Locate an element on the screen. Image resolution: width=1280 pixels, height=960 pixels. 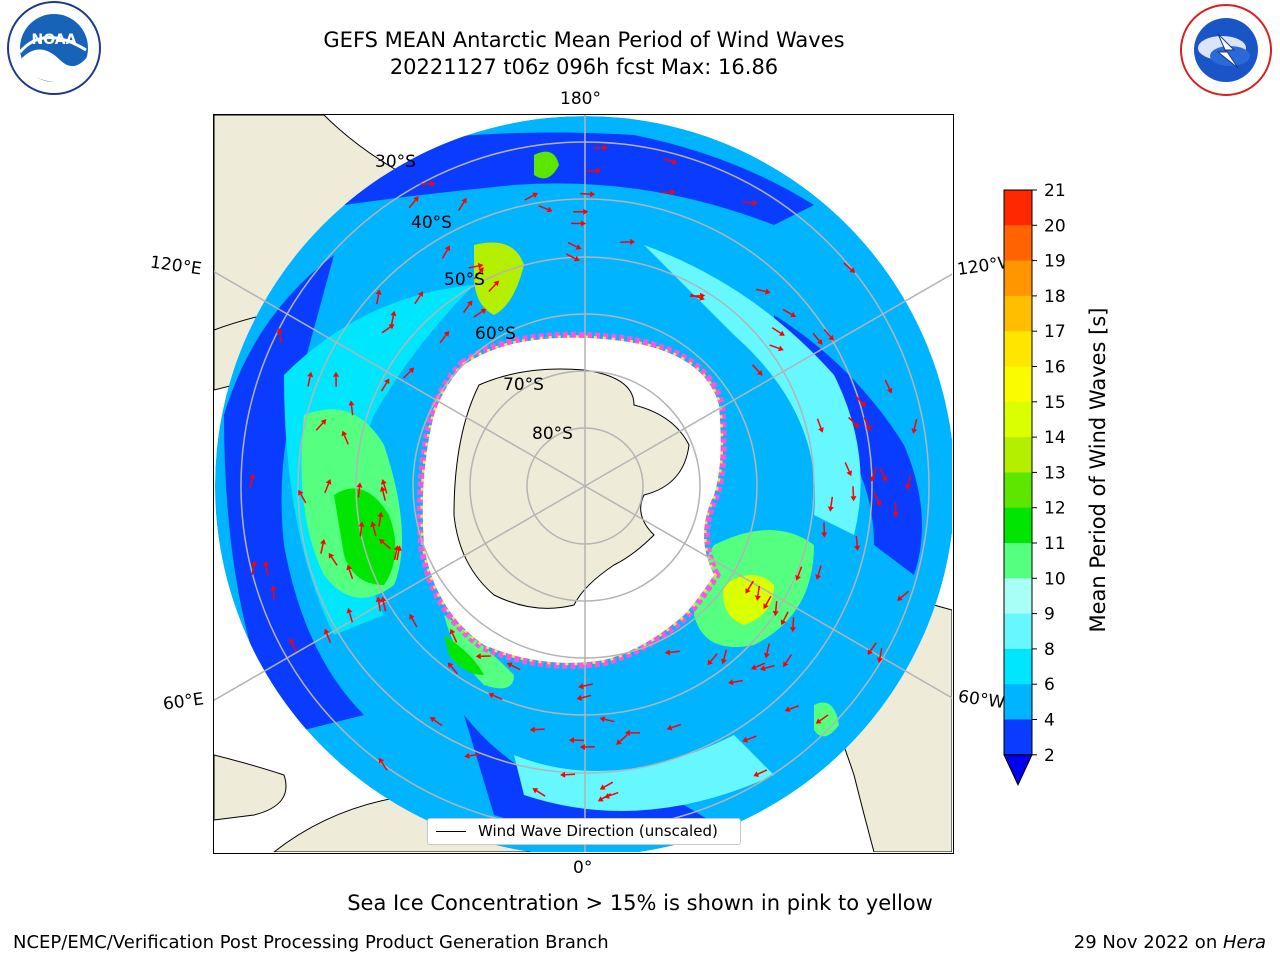
colorbar-tick-label: 16 is located at coordinates (1055, 368).